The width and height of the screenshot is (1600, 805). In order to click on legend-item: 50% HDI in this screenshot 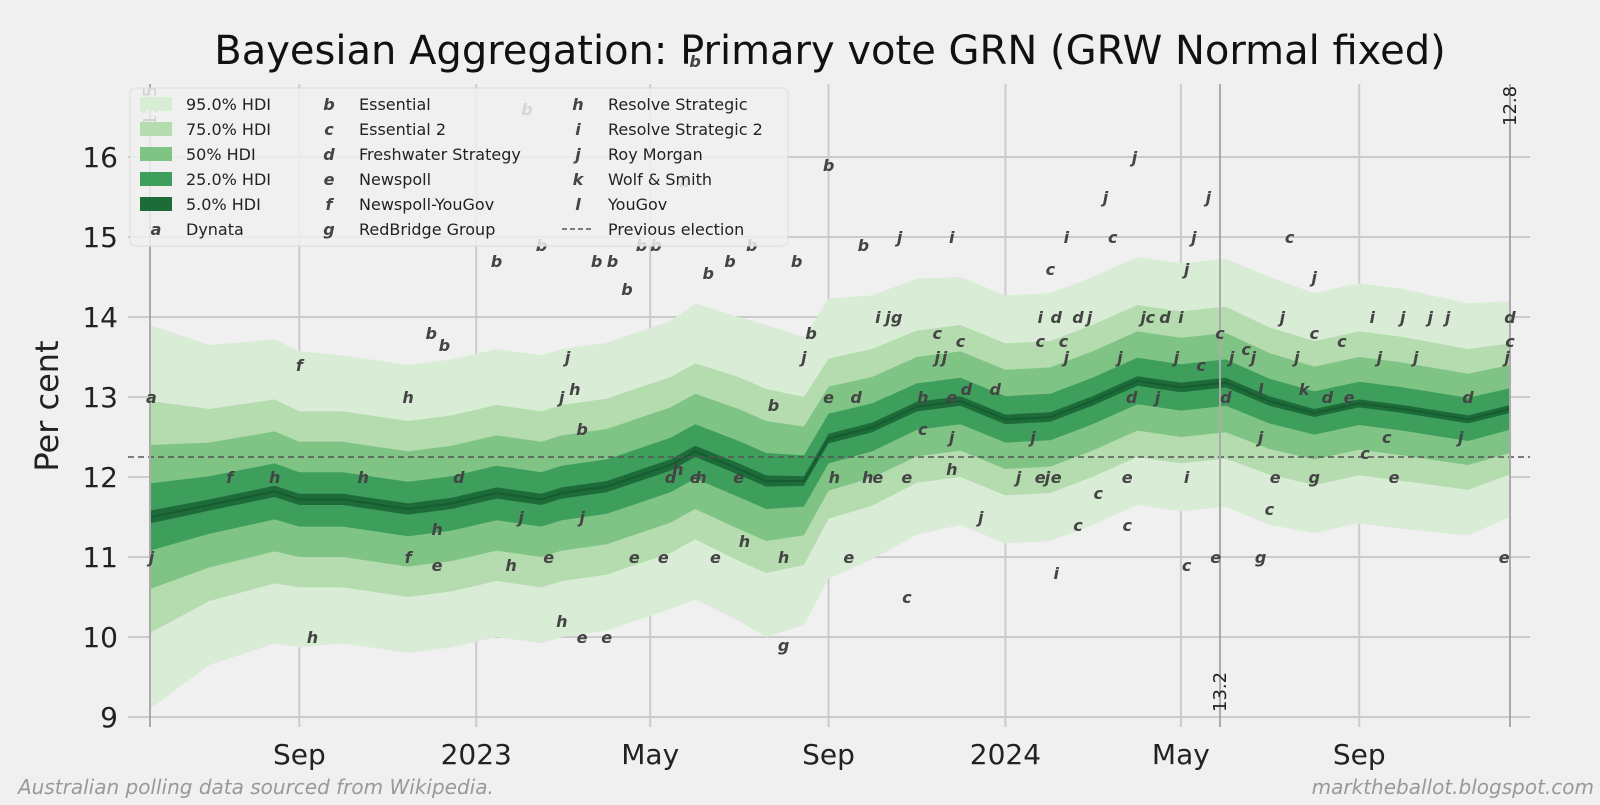, I will do `click(198, 154)`.